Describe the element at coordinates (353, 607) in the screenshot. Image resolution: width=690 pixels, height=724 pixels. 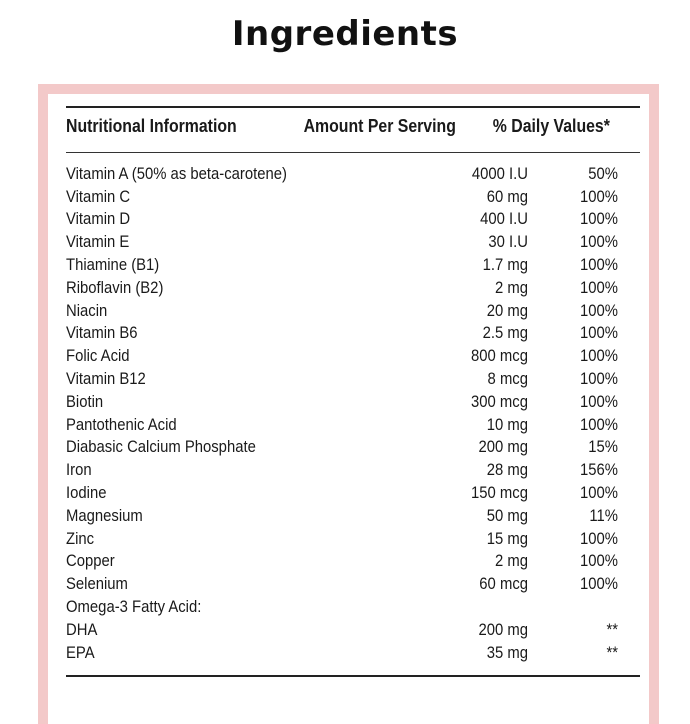
I see `table-row: Omega-3 Fatty Acid:` at that location.